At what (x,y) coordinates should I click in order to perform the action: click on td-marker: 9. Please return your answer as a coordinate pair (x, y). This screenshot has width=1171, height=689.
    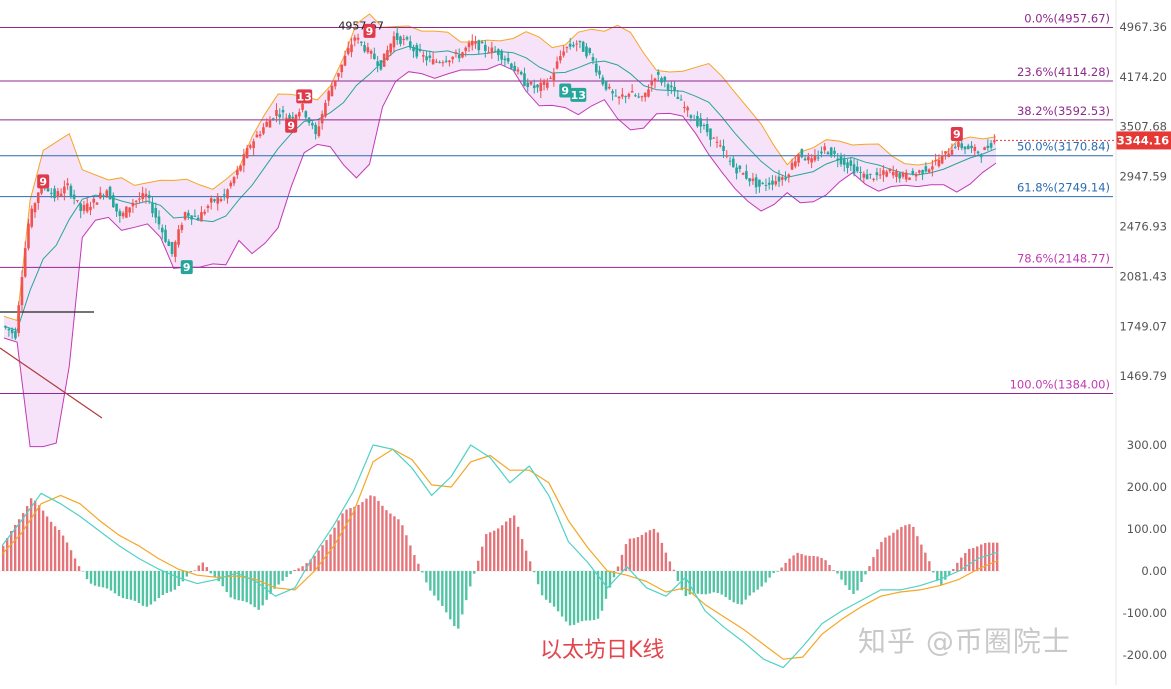
    Looking at the image, I should click on (43, 181).